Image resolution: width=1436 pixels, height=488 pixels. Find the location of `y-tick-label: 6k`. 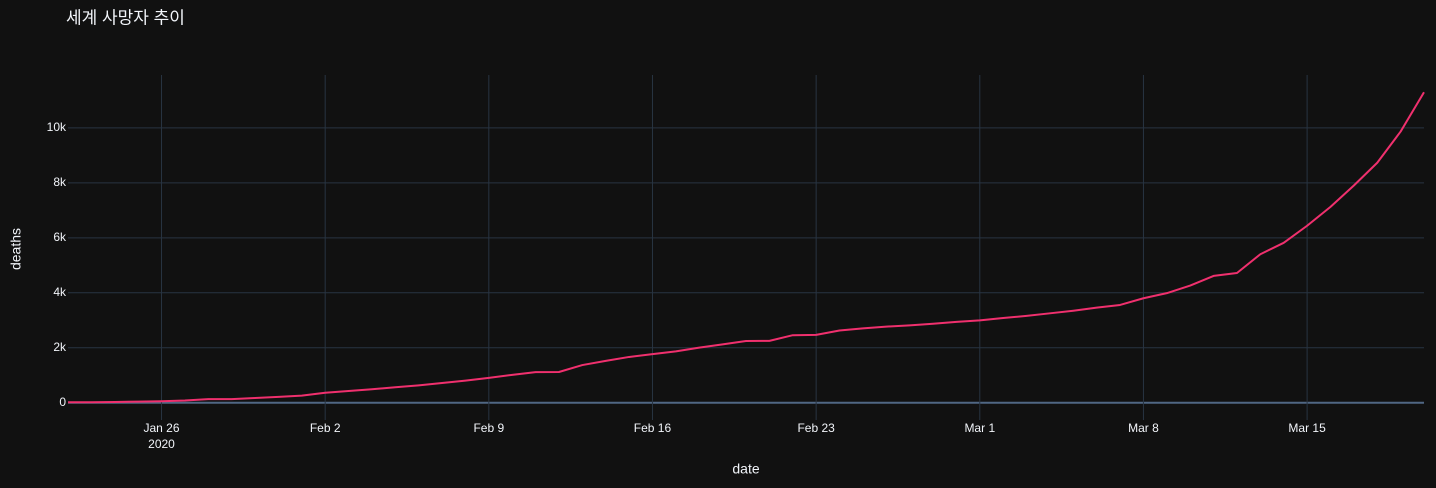

y-tick-label: 6k is located at coordinates (60, 237).